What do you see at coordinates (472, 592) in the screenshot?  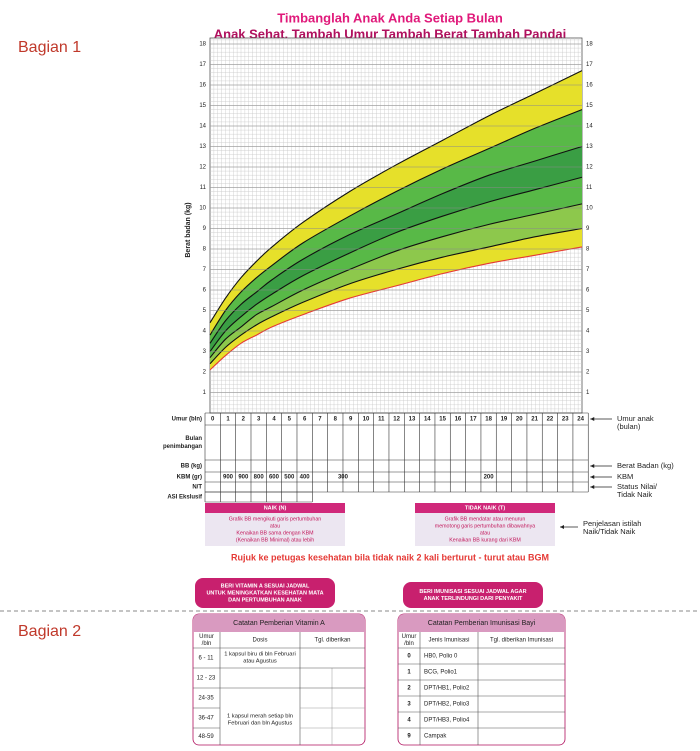 I see `banner-text: BERI IMUNISASI SESUAI JADWAL AGAR` at bounding box center [472, 592].